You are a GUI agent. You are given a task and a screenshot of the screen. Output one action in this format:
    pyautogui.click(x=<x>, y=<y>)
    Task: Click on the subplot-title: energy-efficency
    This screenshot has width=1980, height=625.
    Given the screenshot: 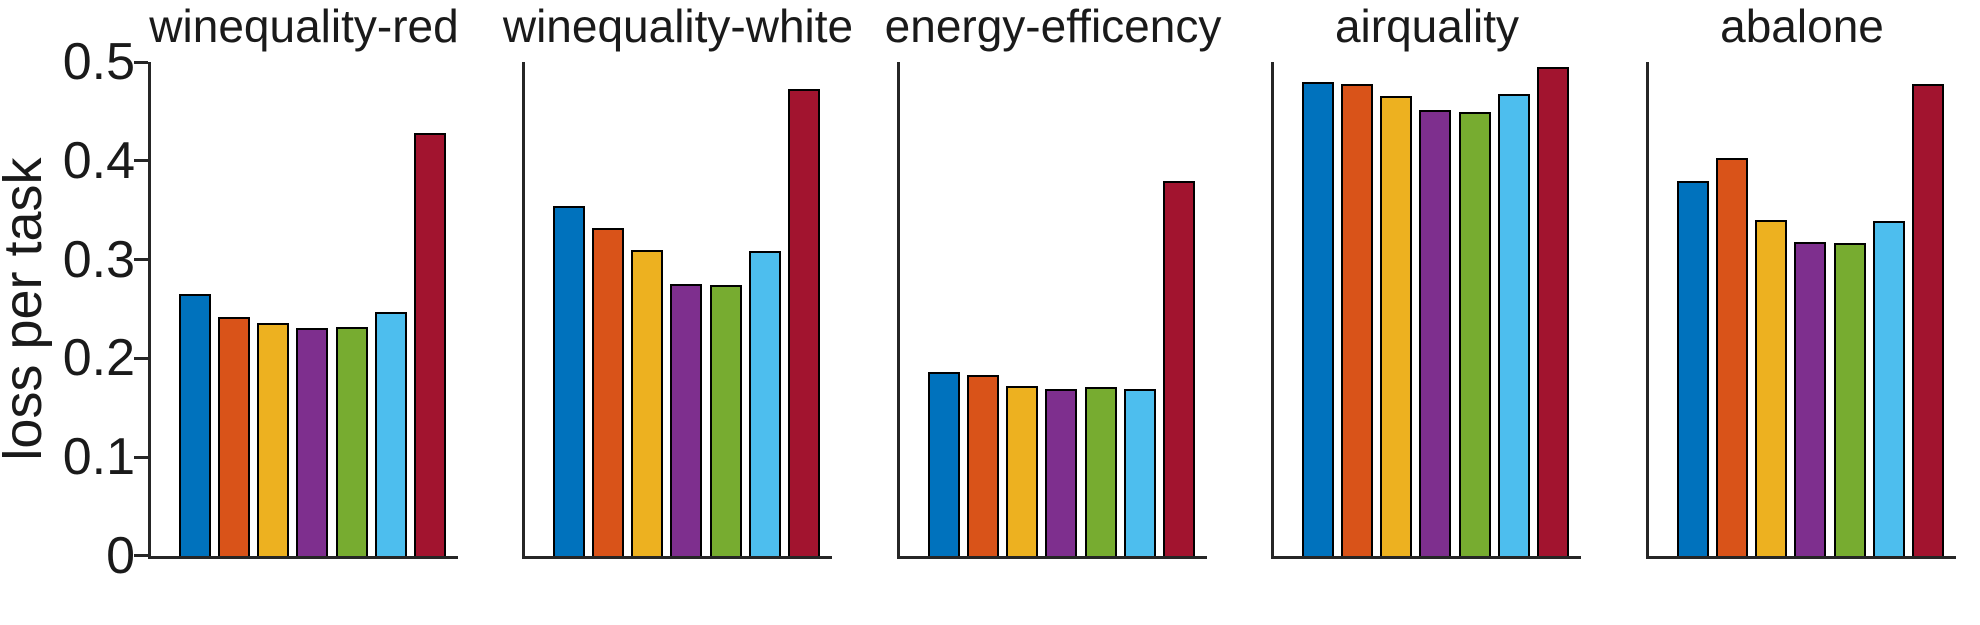 What is the action you would take?
    pyautogui.click(x=1053, y=26)
    